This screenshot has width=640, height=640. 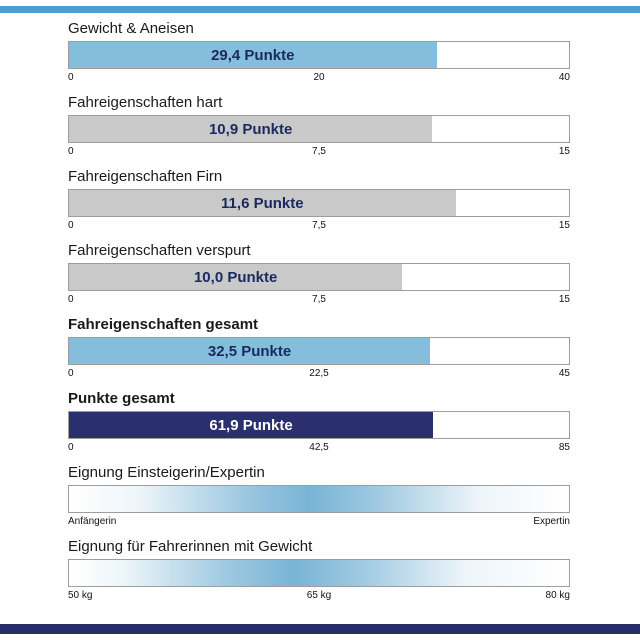 I want to click on tick-mid: 20, so click(x=319, y=77).